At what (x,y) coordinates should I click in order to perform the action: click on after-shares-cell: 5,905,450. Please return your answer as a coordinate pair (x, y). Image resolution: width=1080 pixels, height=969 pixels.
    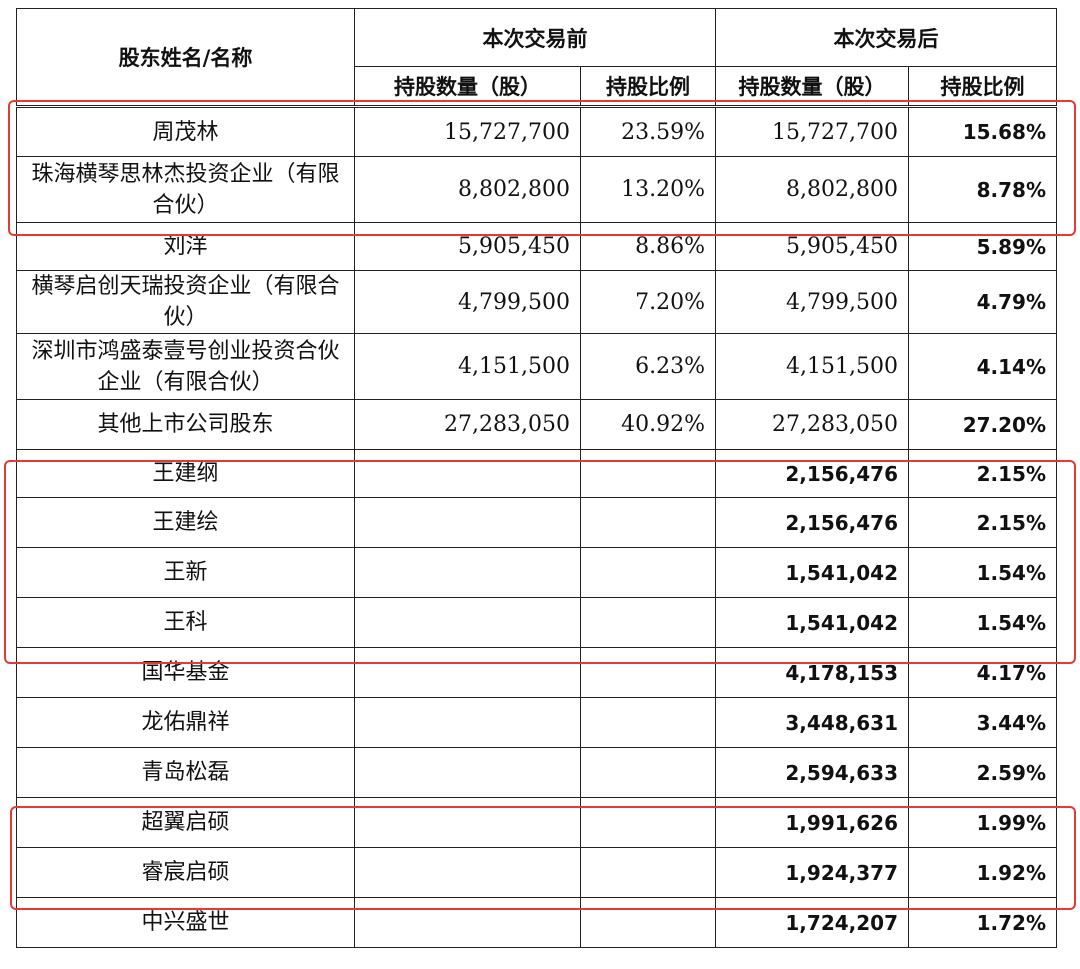
    Looking at the image, I should click on (812, 246).